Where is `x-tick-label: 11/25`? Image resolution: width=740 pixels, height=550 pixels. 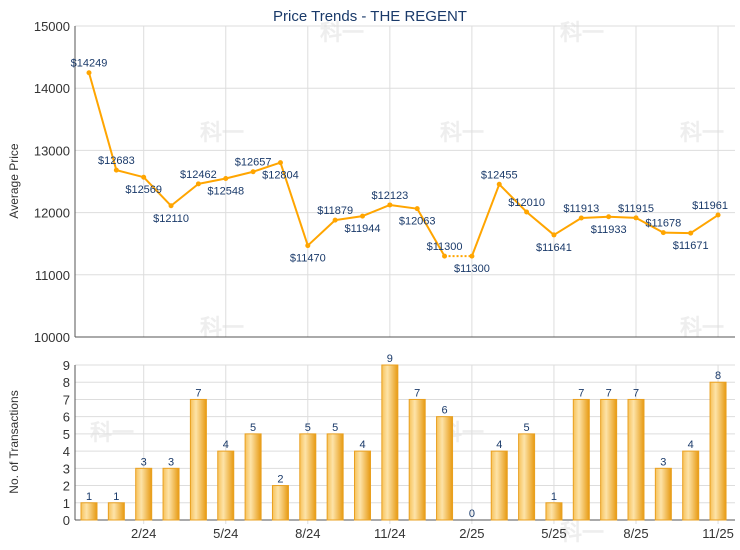 x-tick-label: 11/25 is located at coordinates (718, 533).